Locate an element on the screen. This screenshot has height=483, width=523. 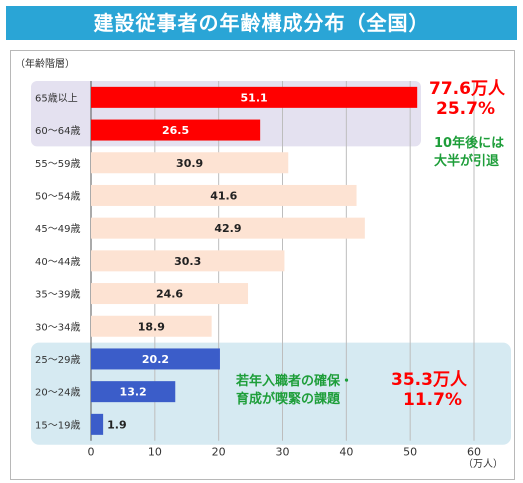
category-label: 60〜64歳 is located at coordinates (57, 131).